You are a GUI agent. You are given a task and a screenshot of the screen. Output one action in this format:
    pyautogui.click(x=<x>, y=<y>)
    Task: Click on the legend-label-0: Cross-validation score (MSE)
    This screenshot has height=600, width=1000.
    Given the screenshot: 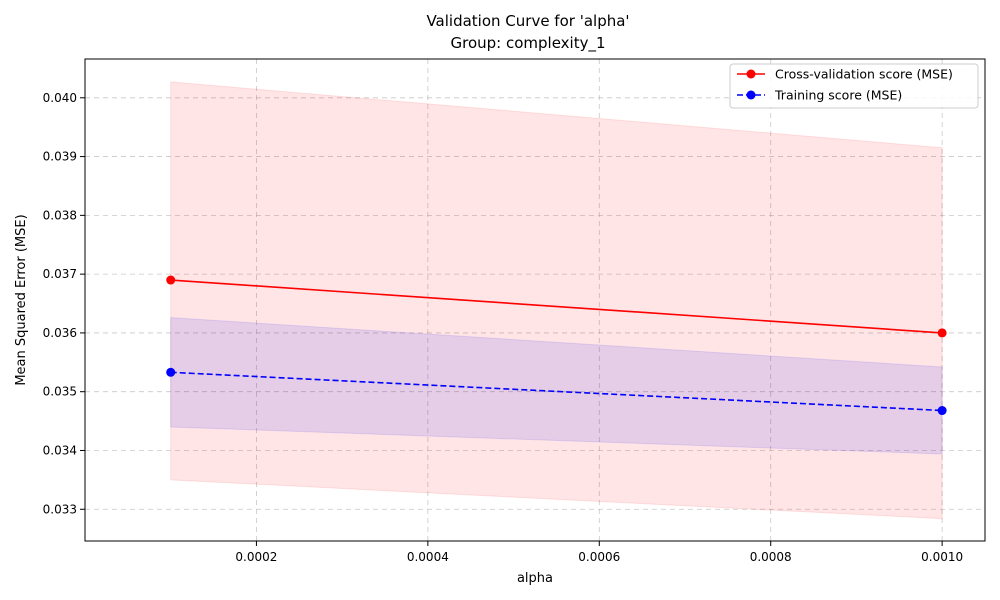 What is the action you would take?
    pyautogui.click(x=864, y=74)
    